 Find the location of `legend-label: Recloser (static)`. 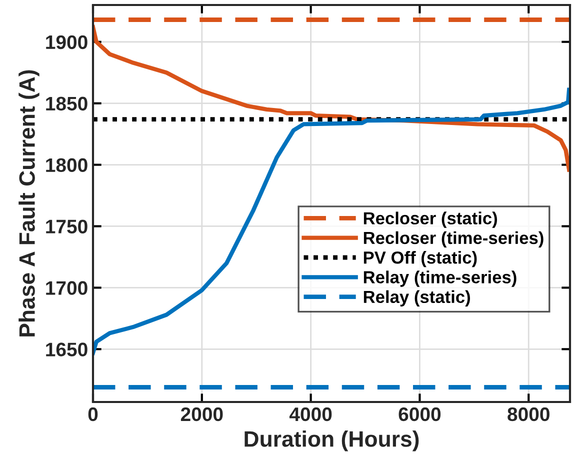

legend-label: Recloser (static) is located at coordinates (431, 220).